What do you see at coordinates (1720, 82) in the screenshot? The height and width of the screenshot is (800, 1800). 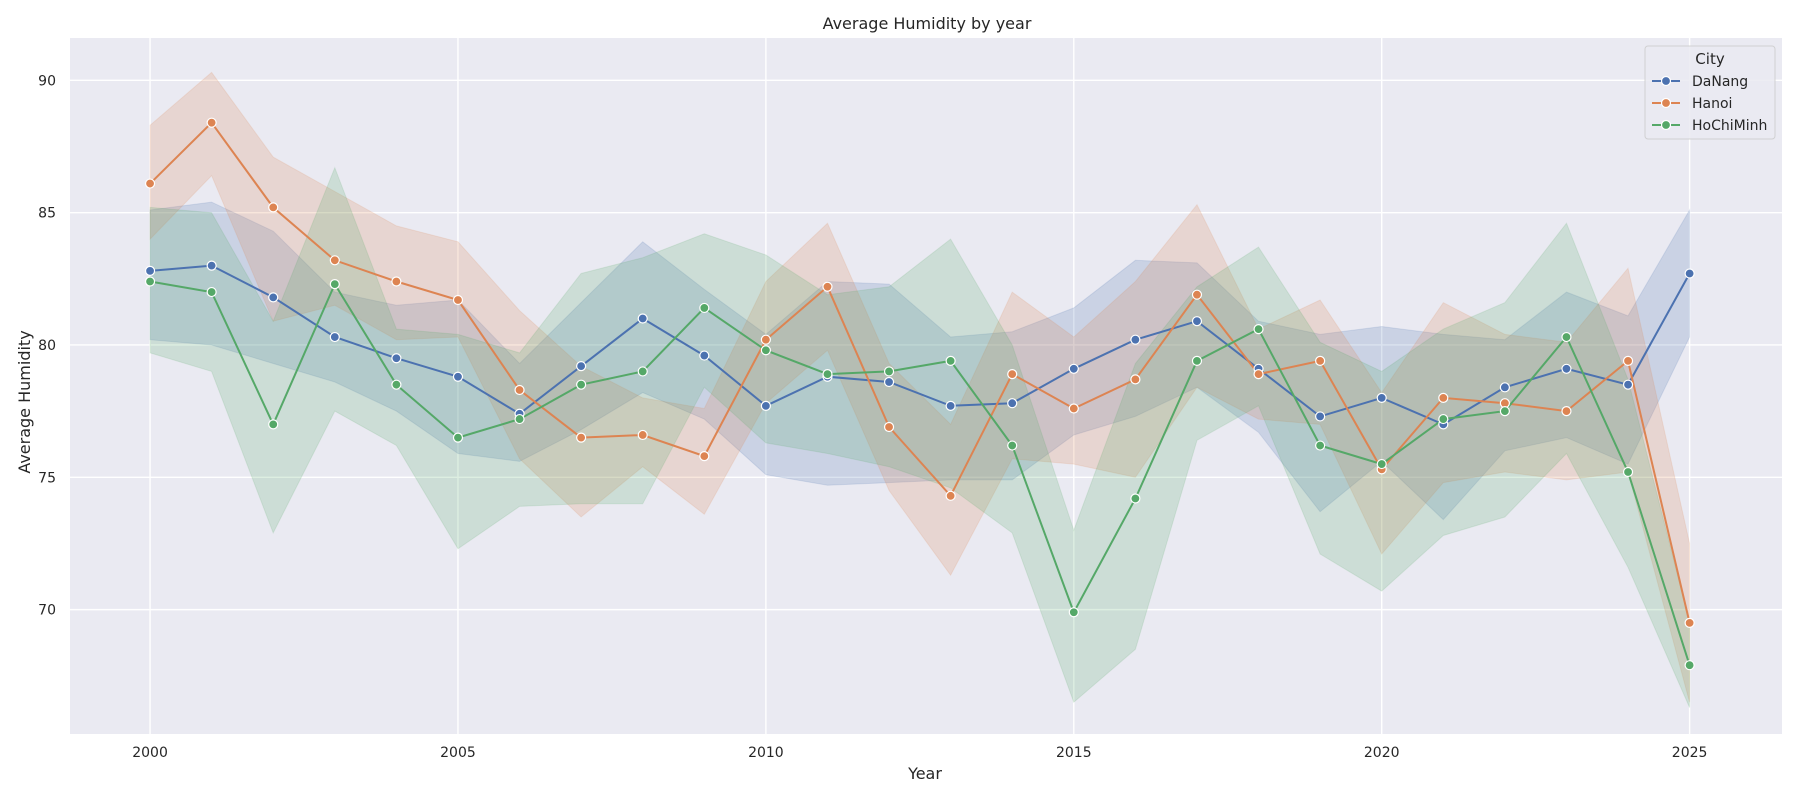 I see `legend-label-danang: DaNang` at bounding box center [1720, 82].